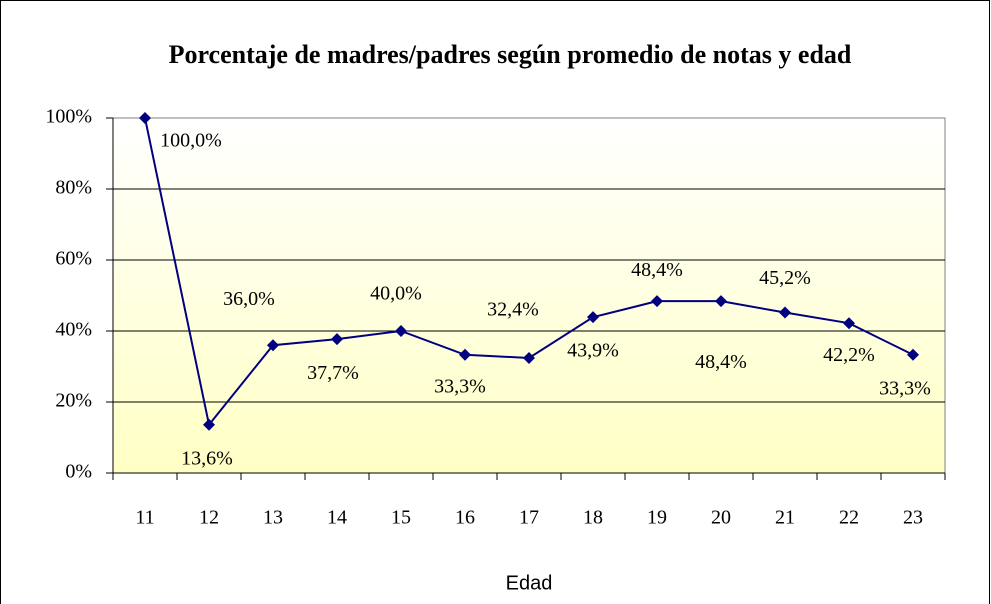 The height and width of the screenshot is (604, 991). Describe the element at coordinates (191, 141) in the screenshot. I see `data-label: 100,0%` at that location.